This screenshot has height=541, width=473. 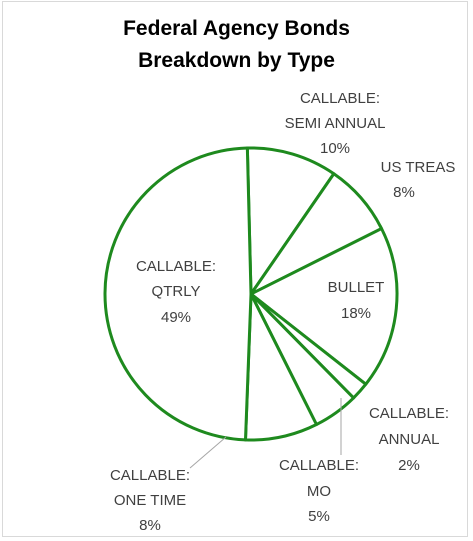 I want to click on slice-label: BULLET, so click(x=356, y=287).